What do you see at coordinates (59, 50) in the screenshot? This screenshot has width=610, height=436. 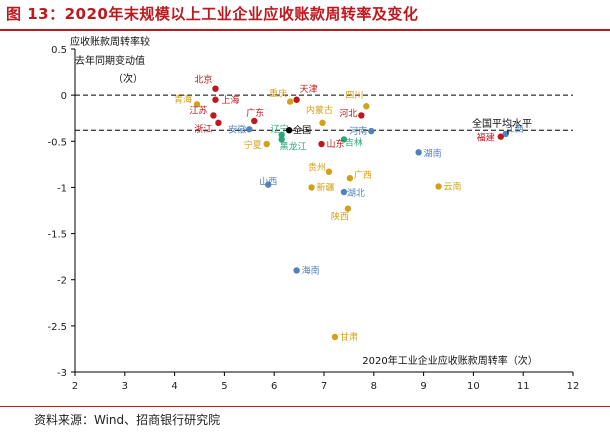 I see `y-tick-label: 0.5` at bounding box center [59, 50].